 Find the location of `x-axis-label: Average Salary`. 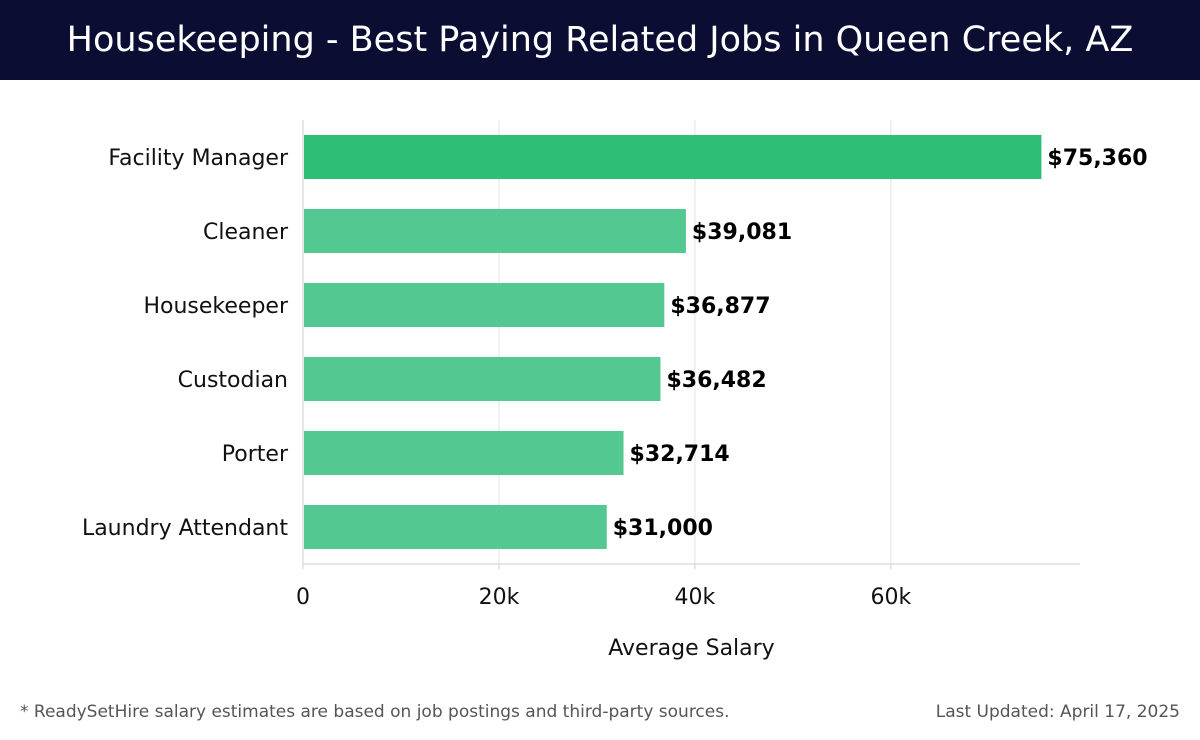

x-axis-label: Average Salary is located at coordinates (691, 648).